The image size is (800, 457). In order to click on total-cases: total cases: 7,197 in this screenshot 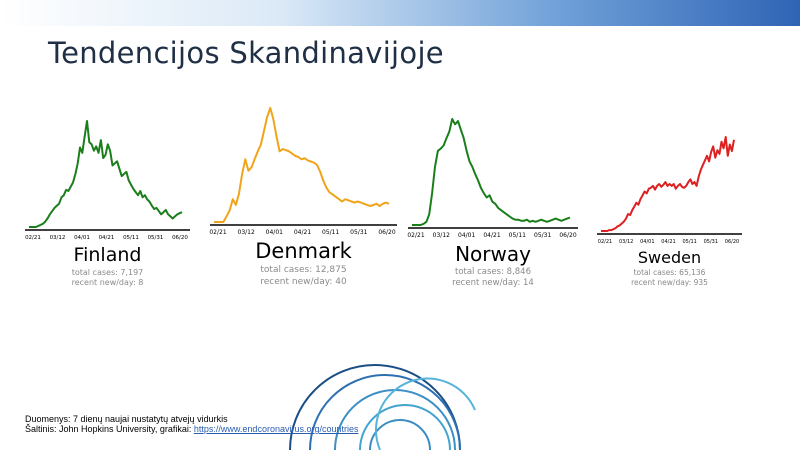, I will do `click(107, 272)`.